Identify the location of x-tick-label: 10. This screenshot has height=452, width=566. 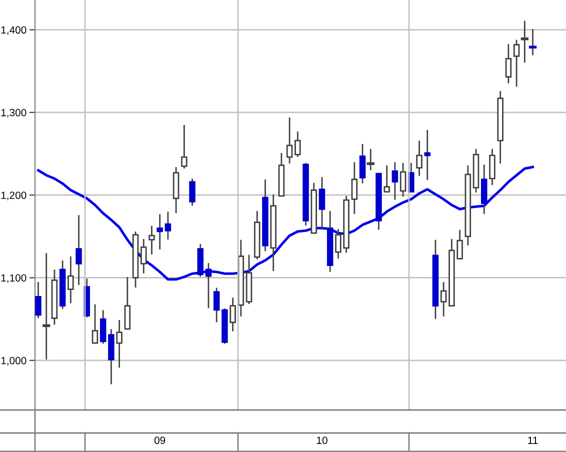
(322, 440).